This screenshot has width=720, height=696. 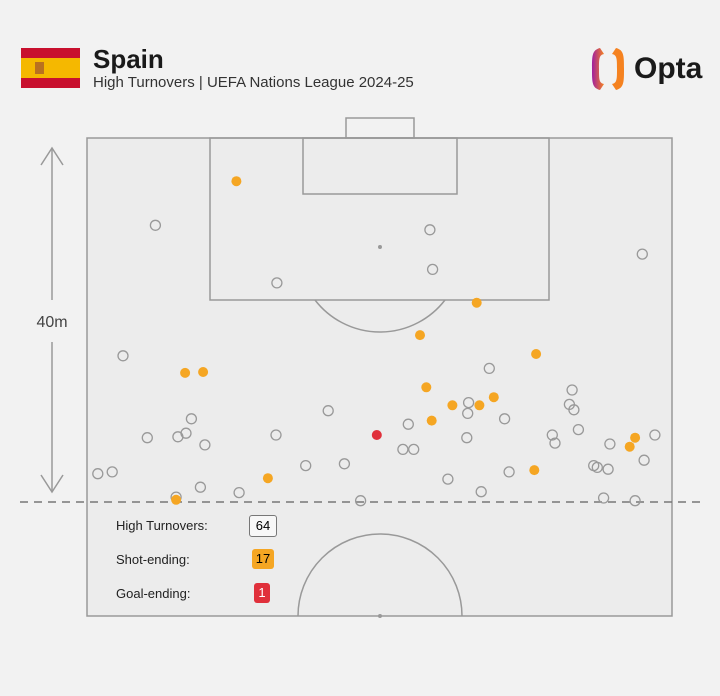 I want to click on legend-goal-label: Goal-ending:, so click(x=153, y=593).